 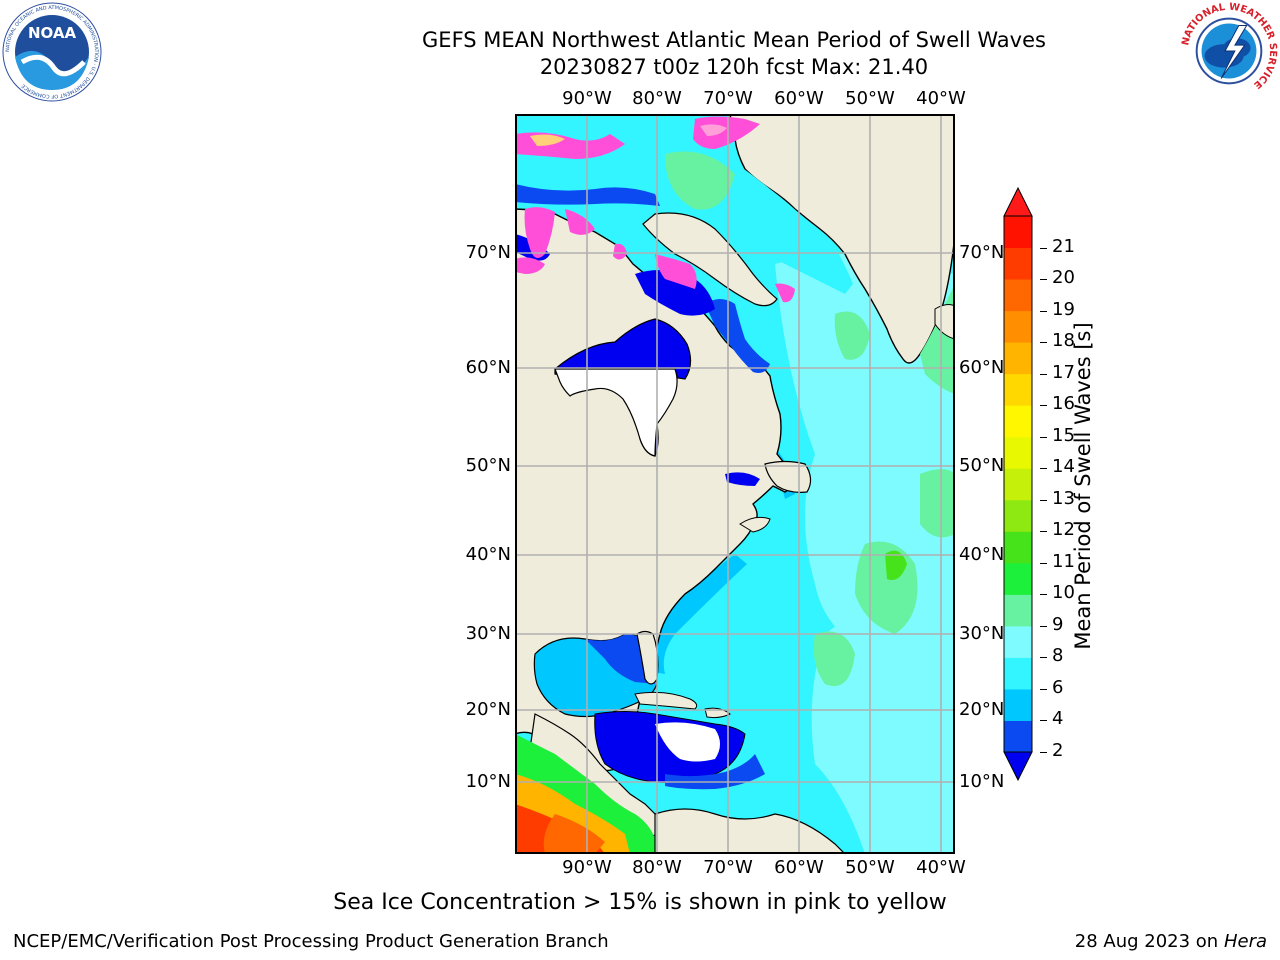 I want to click on run-host: Hera, so click(x=1245, y=941).